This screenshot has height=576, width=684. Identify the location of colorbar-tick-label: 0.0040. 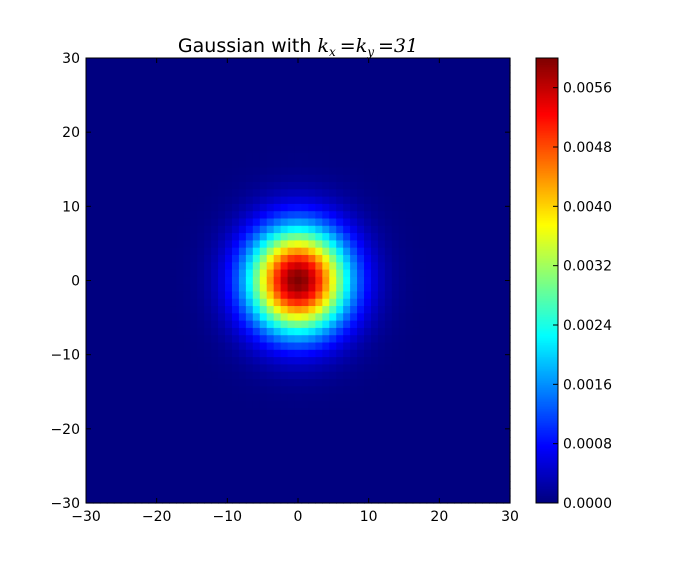
(587, 207).